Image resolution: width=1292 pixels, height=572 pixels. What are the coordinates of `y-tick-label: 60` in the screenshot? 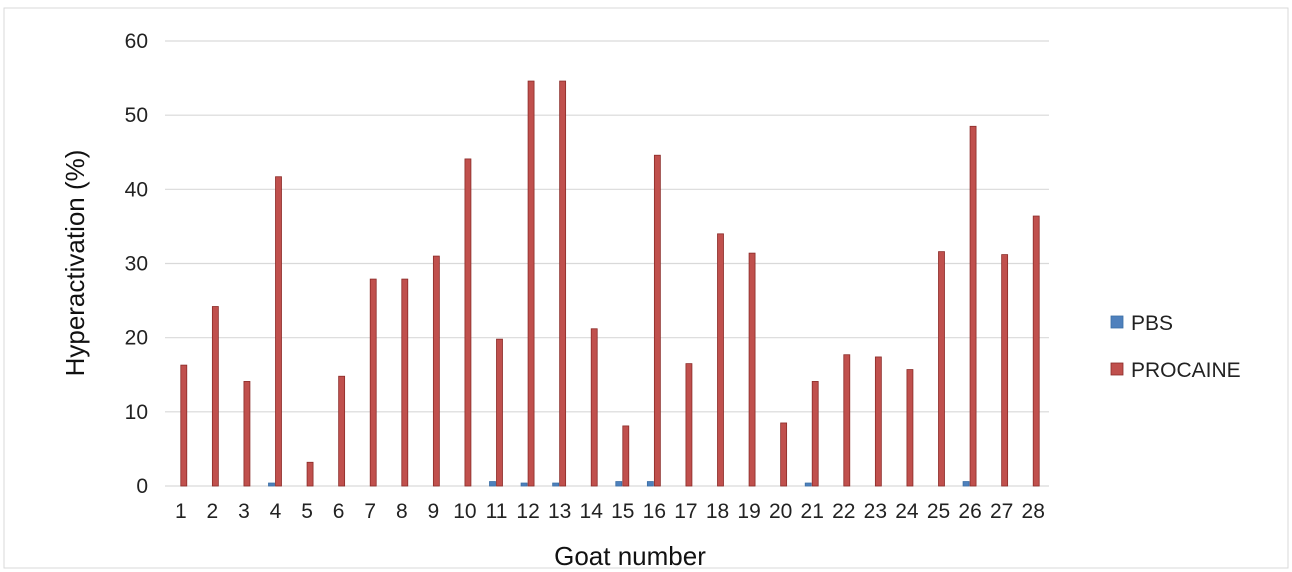 It's located at (136, 41).